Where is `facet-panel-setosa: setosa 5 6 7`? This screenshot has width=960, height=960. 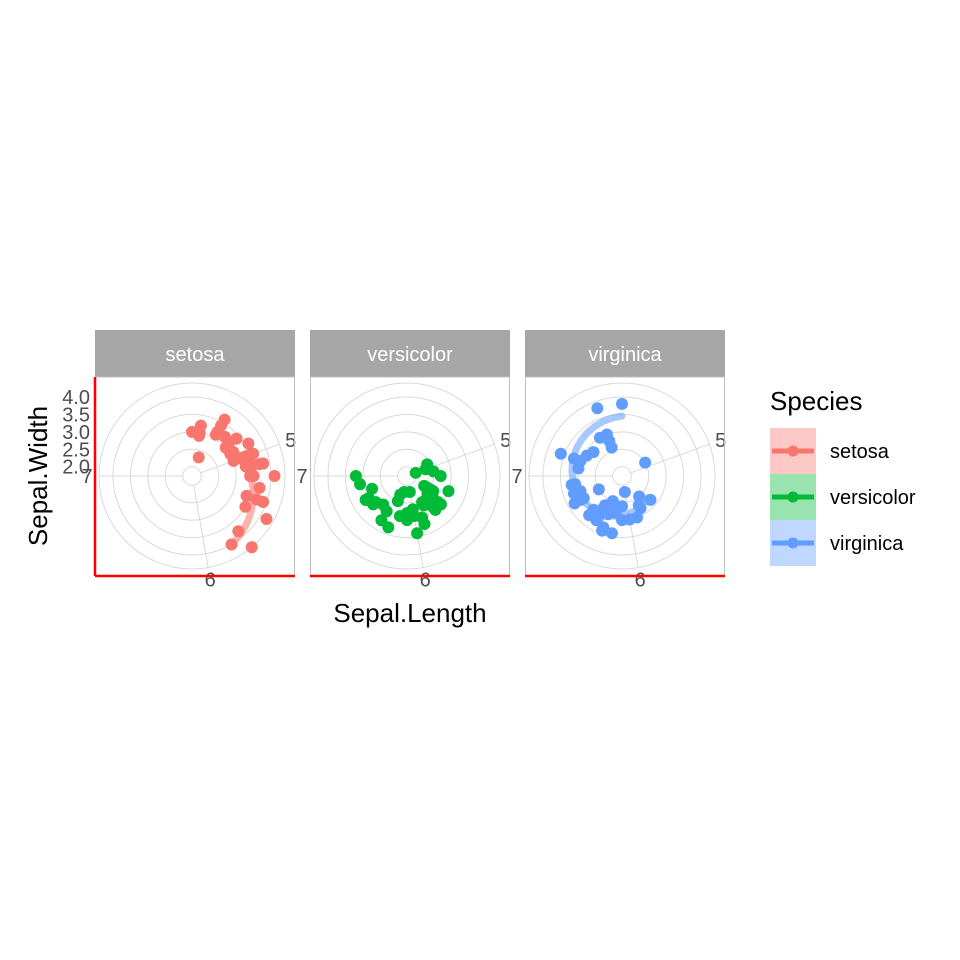
facet-panel-setosa: setosa 5 6 7 is located at coordinates (188, 460).